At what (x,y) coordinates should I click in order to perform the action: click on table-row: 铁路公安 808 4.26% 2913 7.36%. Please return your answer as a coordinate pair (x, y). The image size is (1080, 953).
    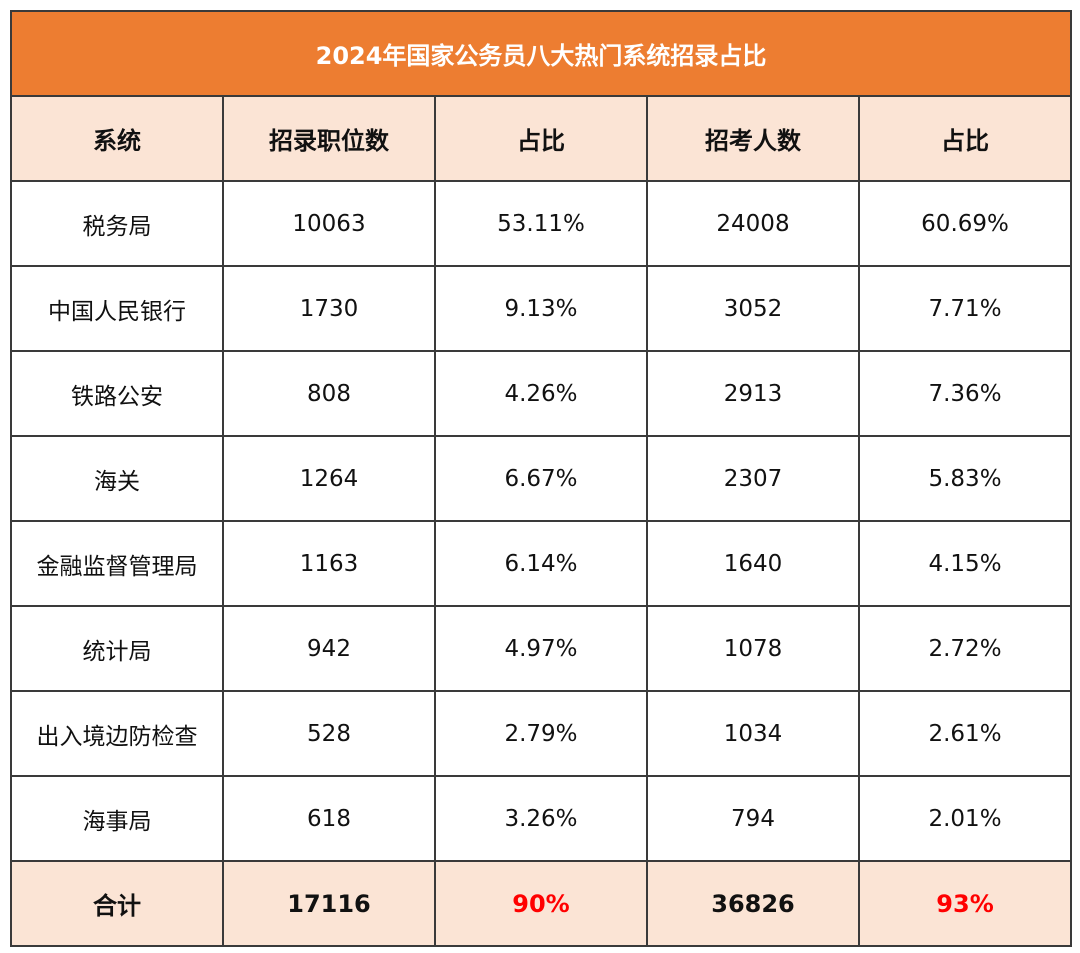
    Looking at the image, I should click on (541, 393).